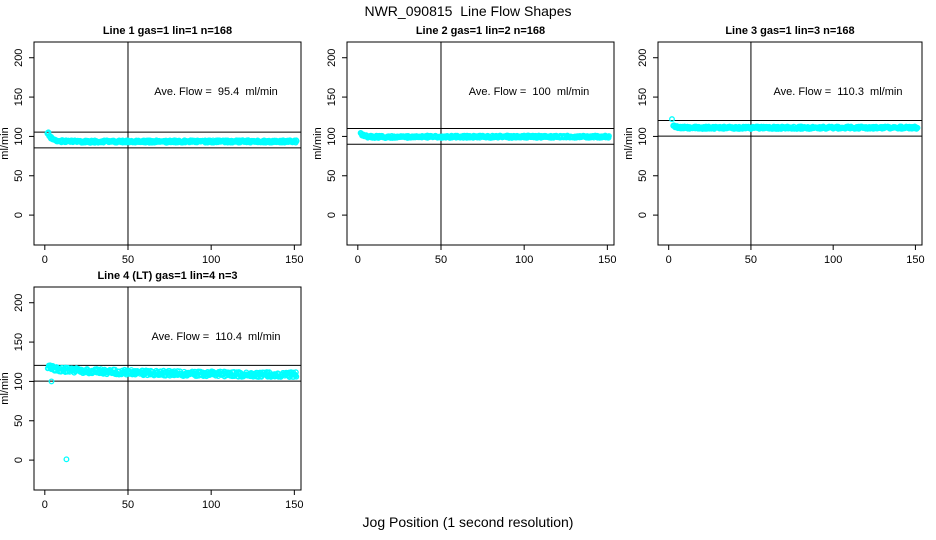 Image resolution: width=936 pixels, height=540 pixels. I want to click on panel-plot-line-3: 0 50 100 150 0 50 100 150 200, so click(781, 153).